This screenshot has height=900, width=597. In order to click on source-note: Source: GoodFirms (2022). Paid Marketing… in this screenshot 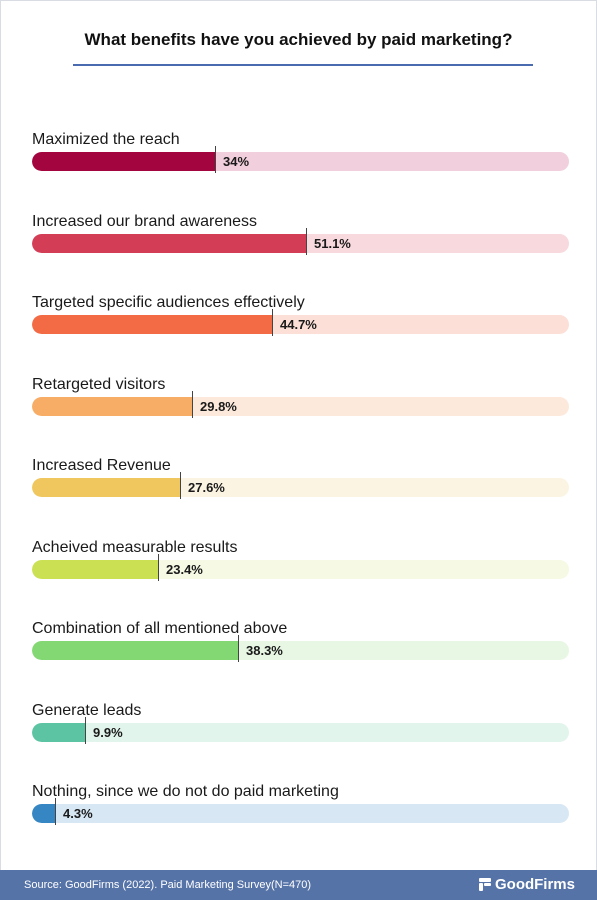, I will do `click(168, 885)`.